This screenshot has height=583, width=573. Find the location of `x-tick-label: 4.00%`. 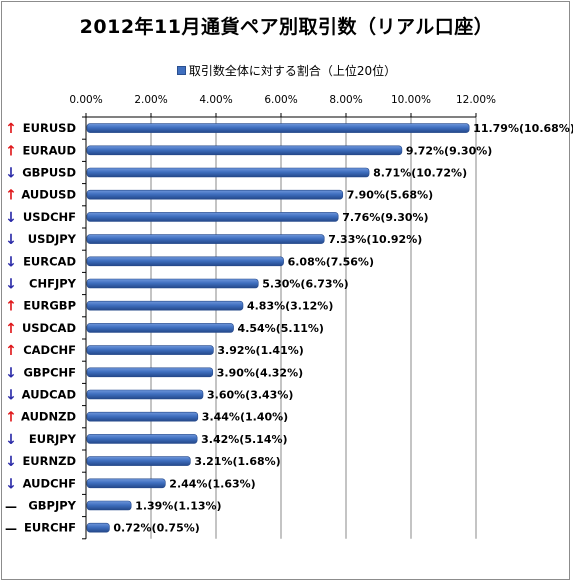

x-tick-label: 4.00% is located at coordinates (215, 100).